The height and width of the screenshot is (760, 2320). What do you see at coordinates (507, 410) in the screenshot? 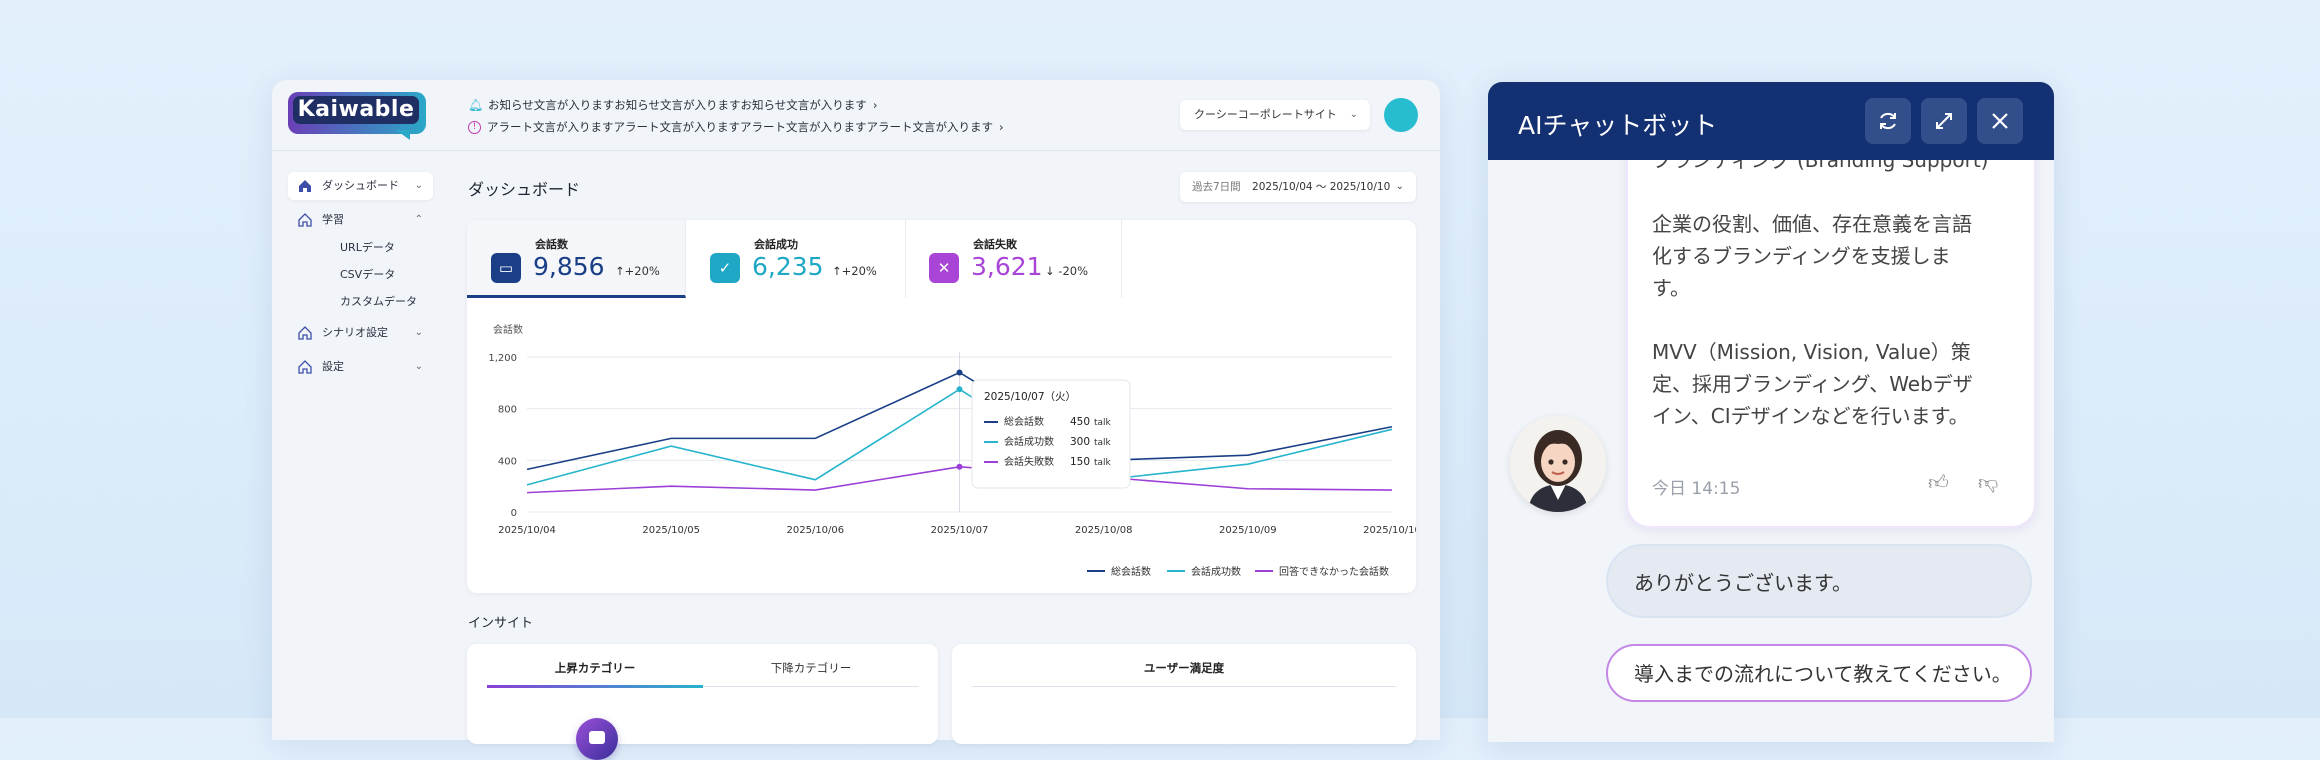
I see `y-tick-label: 800` at bounding box center [507, 410].